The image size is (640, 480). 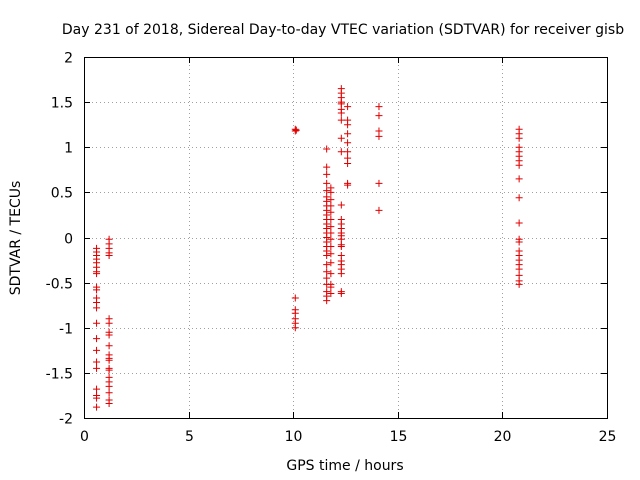 I want to click on y-tick-label: -2, so click(x=66, y=420).